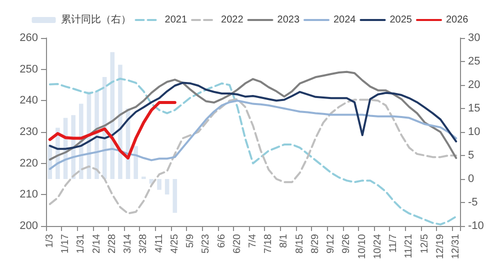 This screenshot has height=272, width=500. I want to click on x-tick-label: 9/26, so click(346, 244).